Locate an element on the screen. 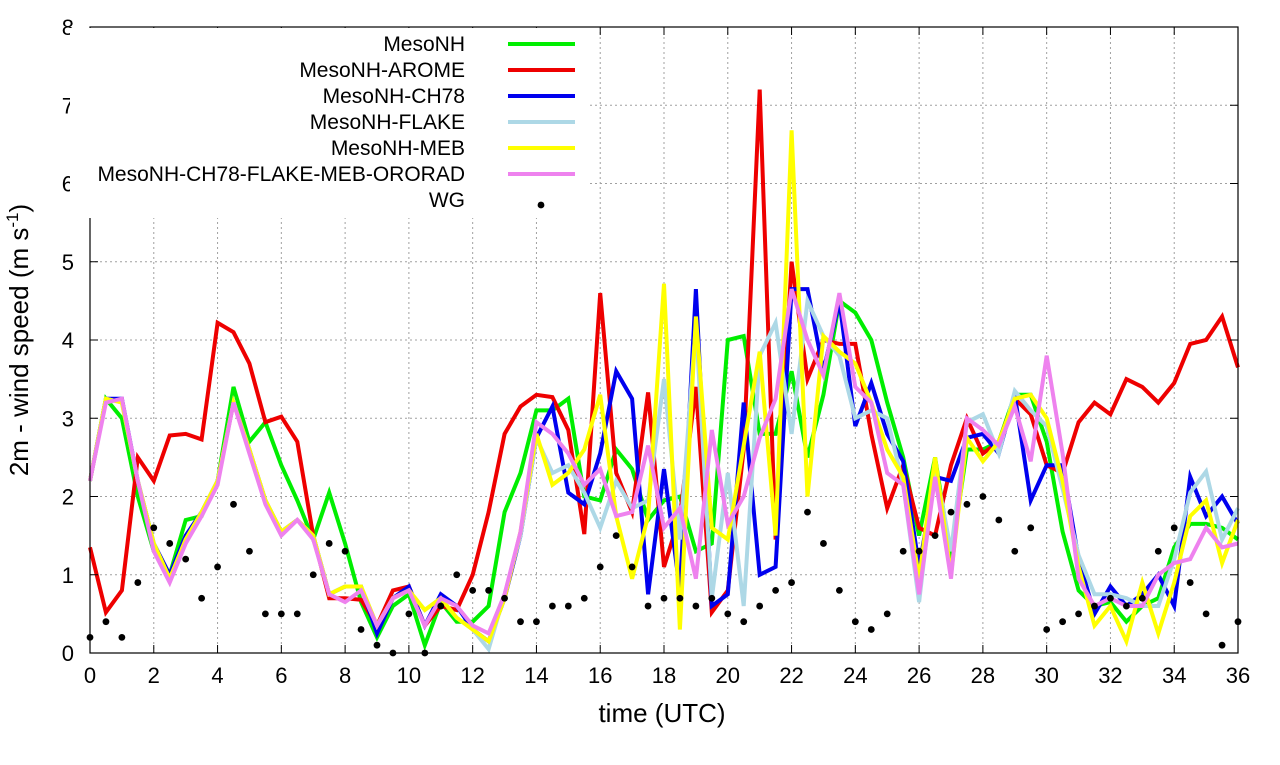 This screenshot has width=1280, height=765. x-tick-label: 22 is located at coordinates (791, 675).